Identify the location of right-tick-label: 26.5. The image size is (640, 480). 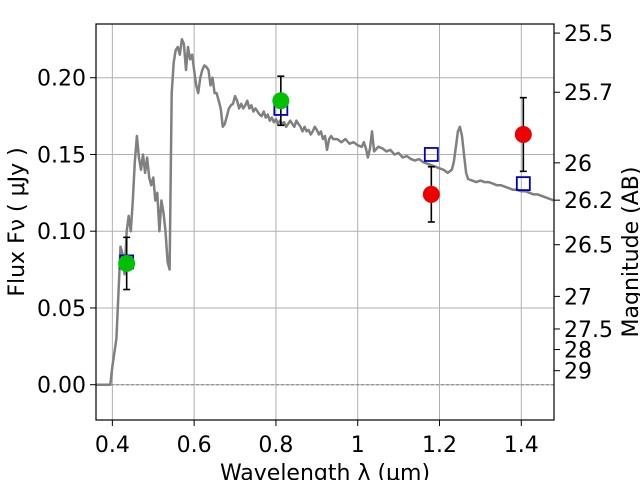
(588, 246).